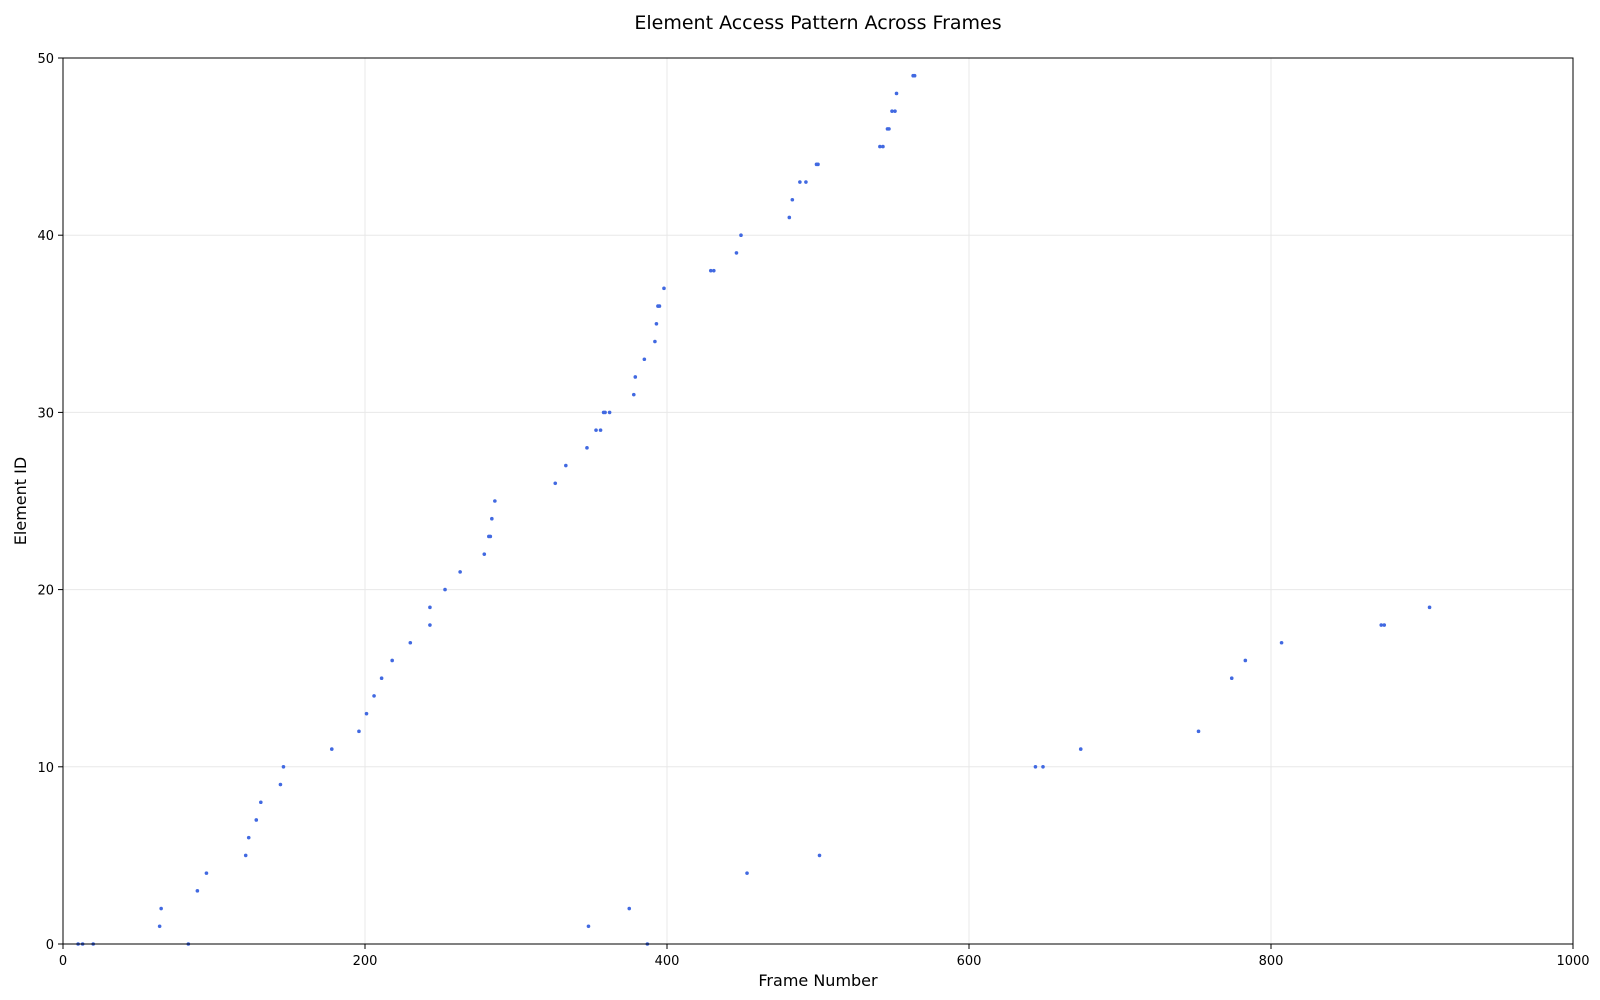  What do you see at coordinates (365, 961) in the screenshot?
I see `x-tick-label: 200` at bounding box center [365, 961].